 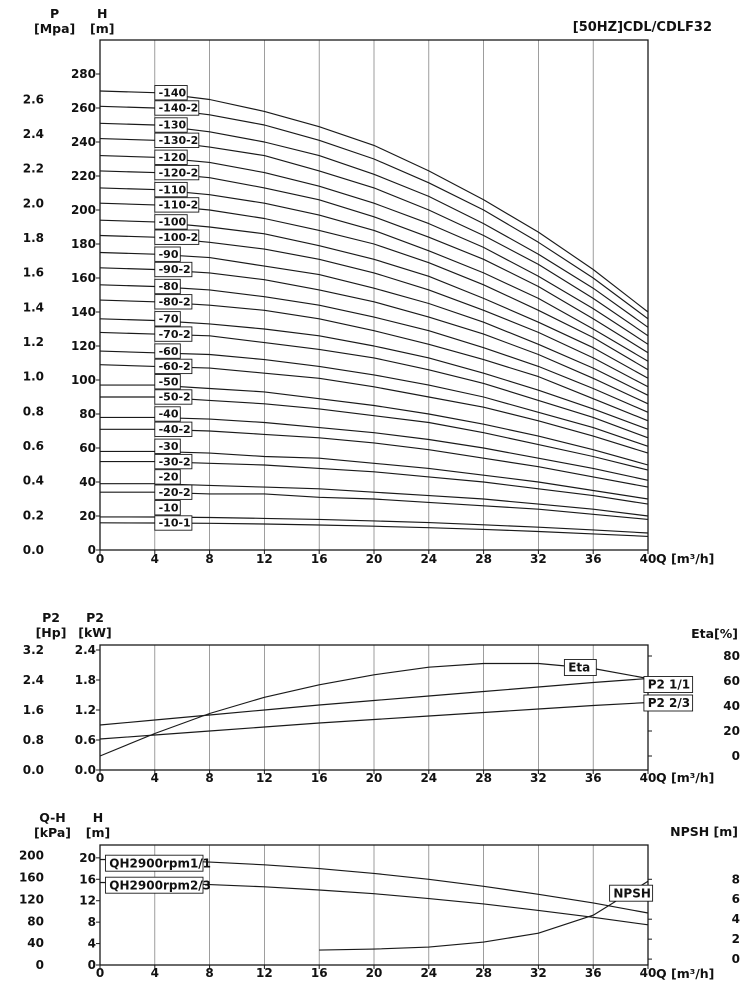 I want to click on label-box--130-2, so click(x=177, y=140).